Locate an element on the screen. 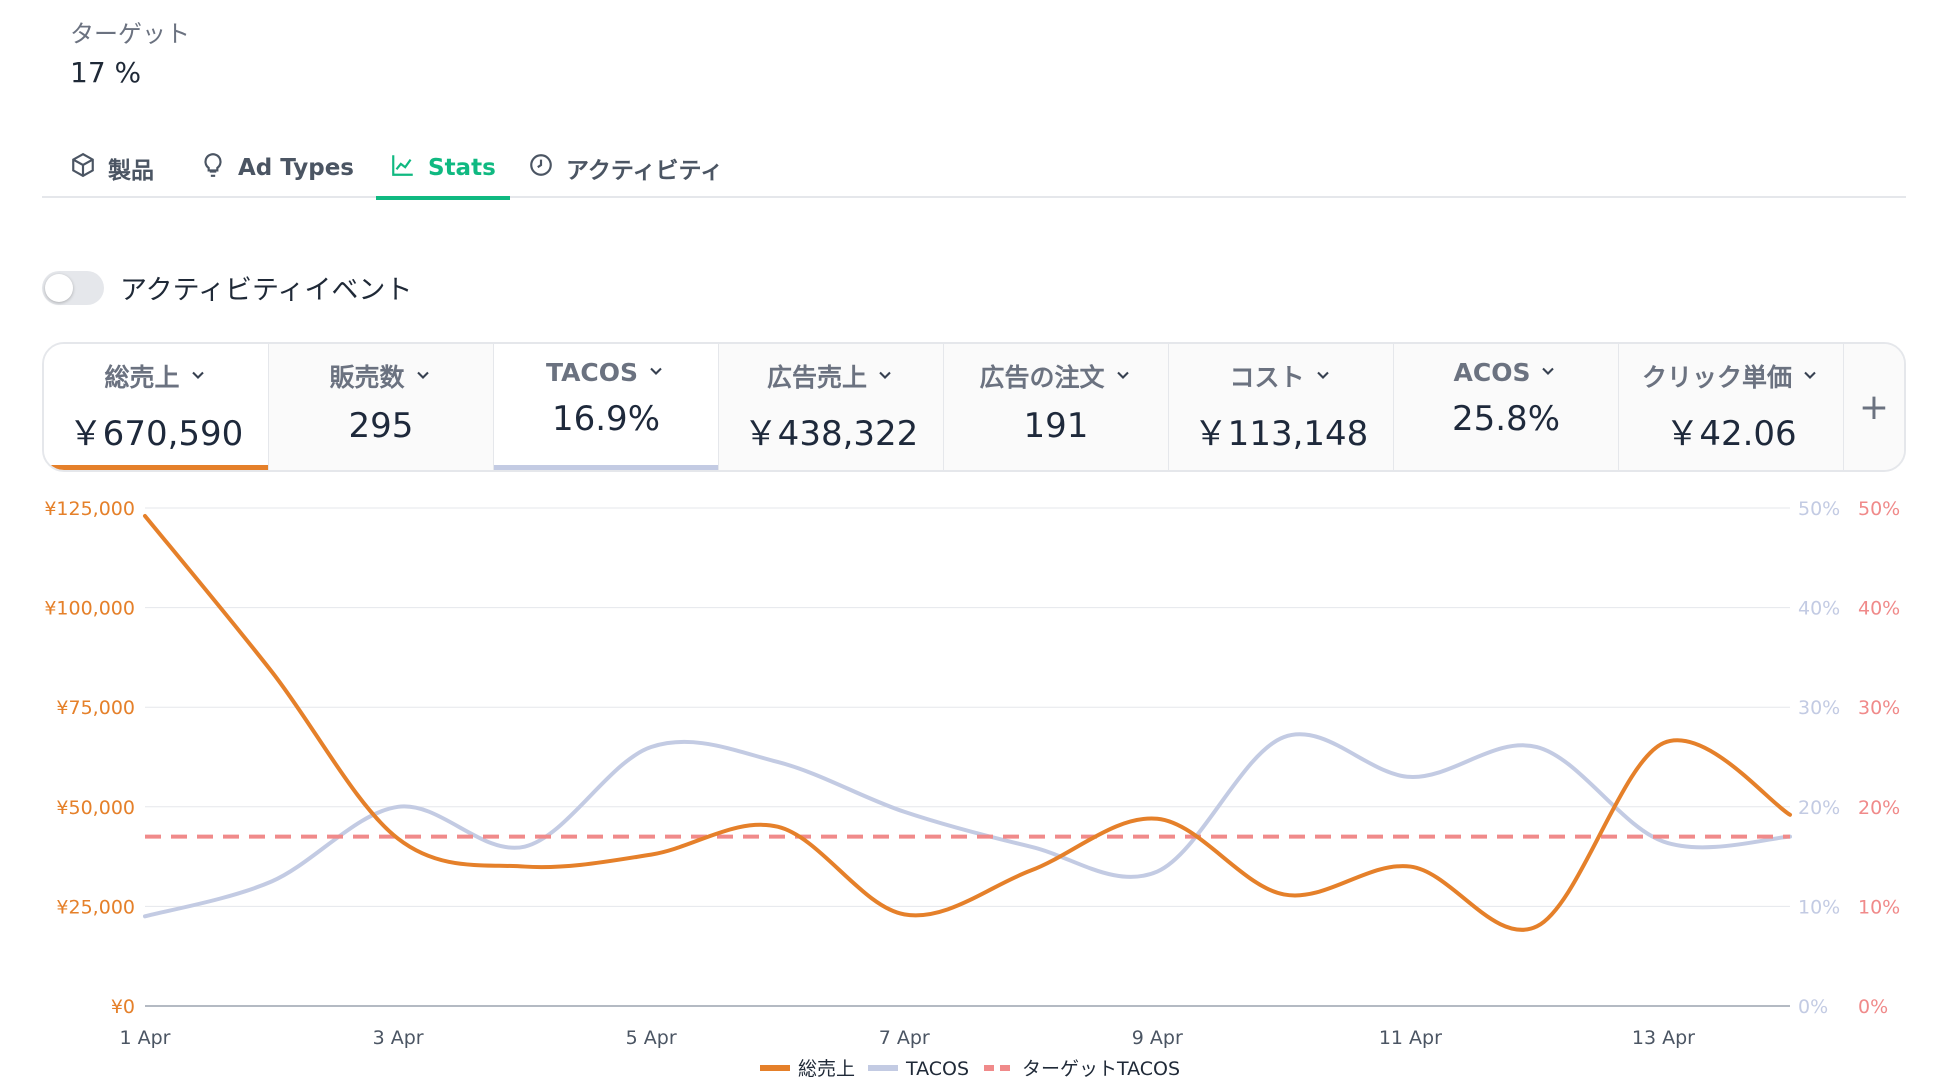 Image resolution: width=1950 pixels, height=1092 pixels. x-tick-label: 1 Apr is located at coordinates (145, 1038).